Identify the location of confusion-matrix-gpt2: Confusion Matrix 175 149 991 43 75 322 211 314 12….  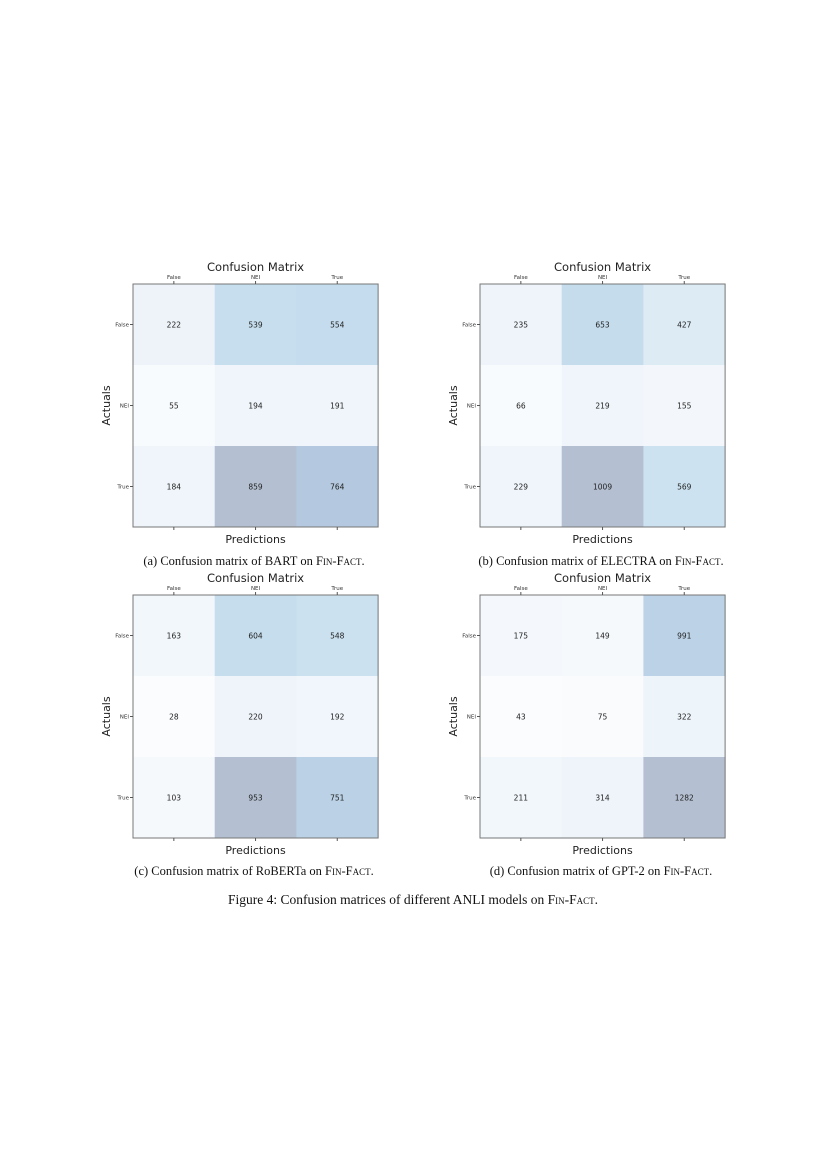
(597, 719).